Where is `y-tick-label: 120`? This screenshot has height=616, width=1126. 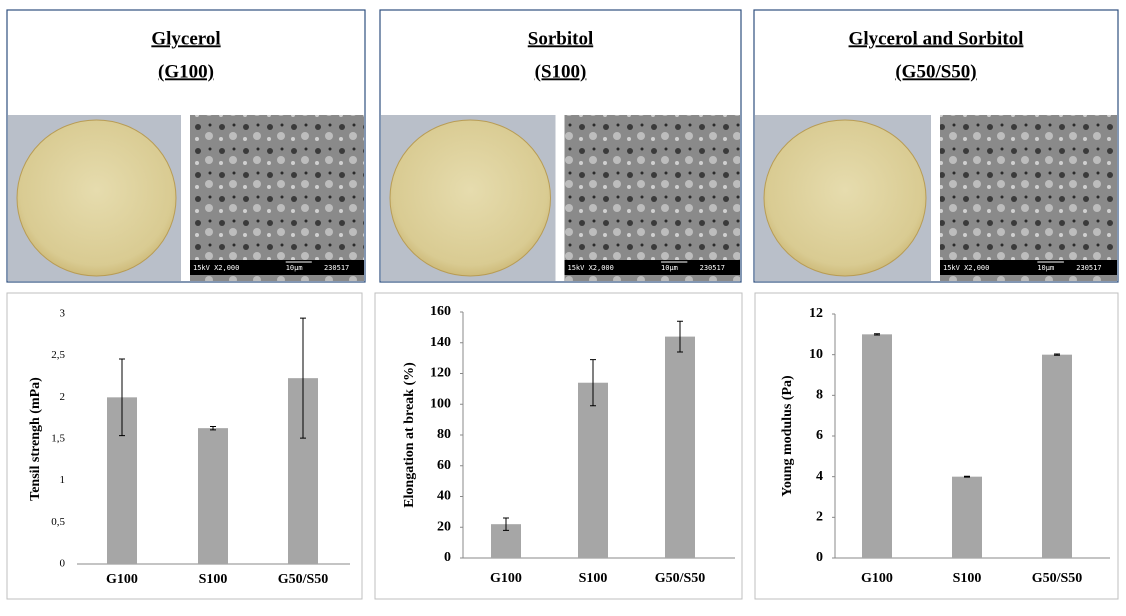 y-tick-label: 120 is located at coordinates (440, 373).